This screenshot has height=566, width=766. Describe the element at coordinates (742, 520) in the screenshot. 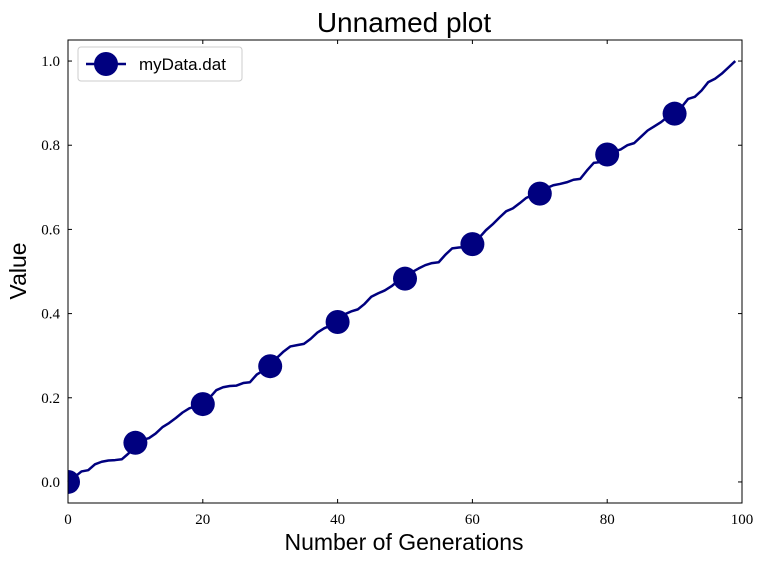

I see `x-tick-label: 100` at that location.